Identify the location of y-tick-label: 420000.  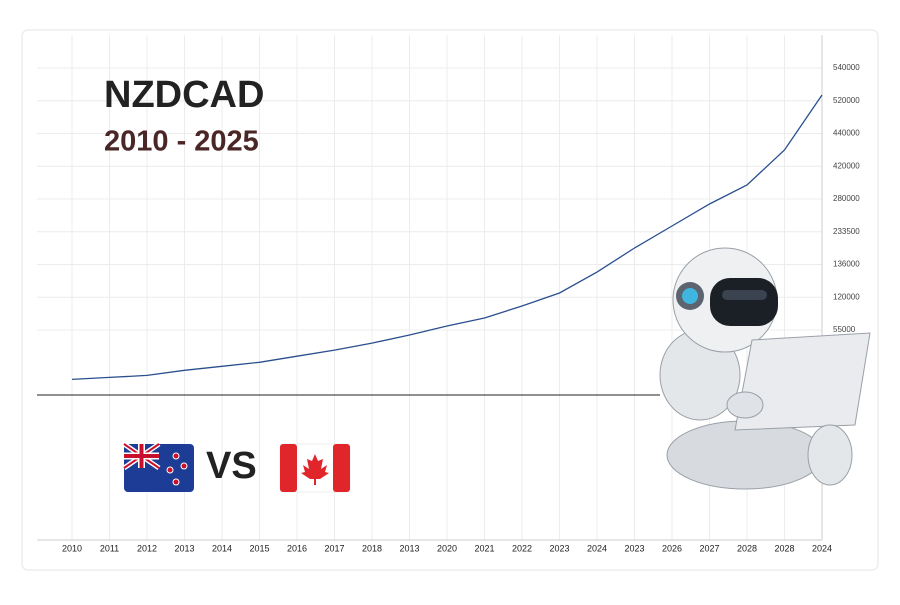
(846, 165).